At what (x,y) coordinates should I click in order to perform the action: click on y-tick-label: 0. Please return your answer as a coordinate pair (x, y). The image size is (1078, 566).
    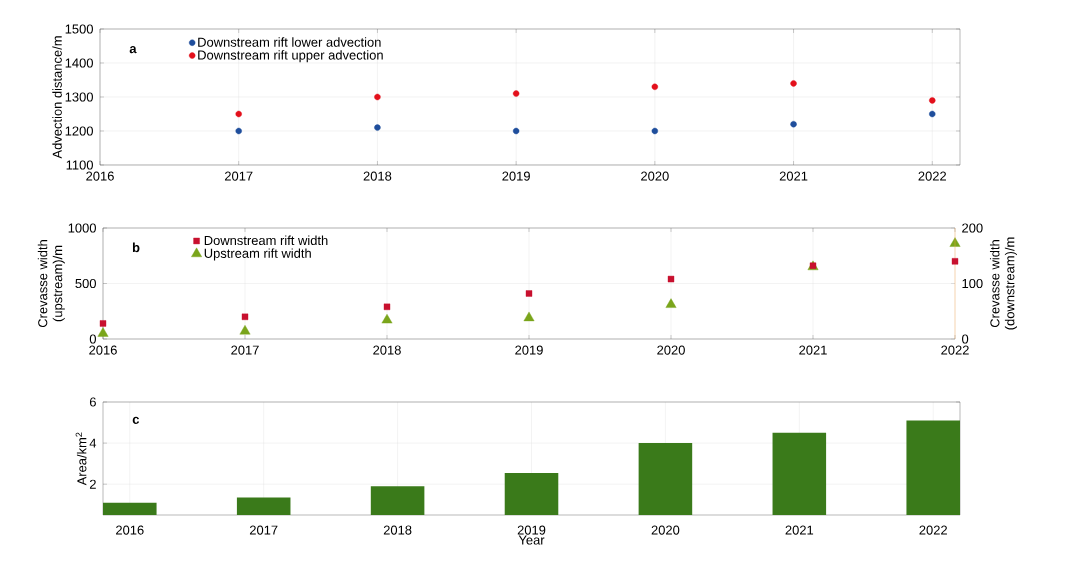
    Looking at the image, I should click on (92, 339).